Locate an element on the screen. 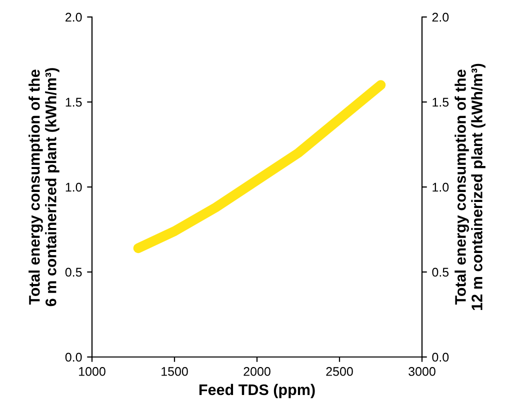  y2-tick-label: 2.0 is located at coordinates (440, 17).